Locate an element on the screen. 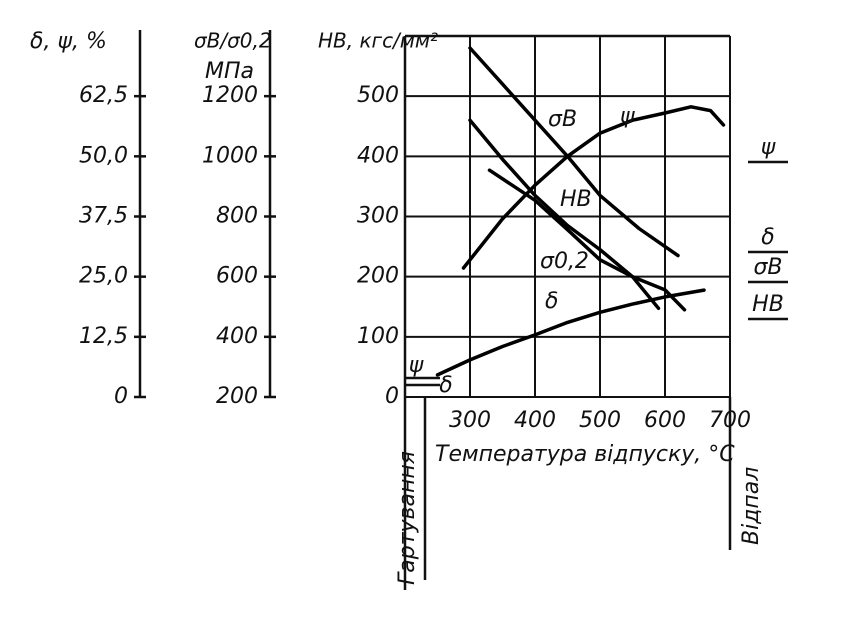 This screenshot has width=855, height=617. y3-tick-label: 62,5 is located at coordinates (103, 95).